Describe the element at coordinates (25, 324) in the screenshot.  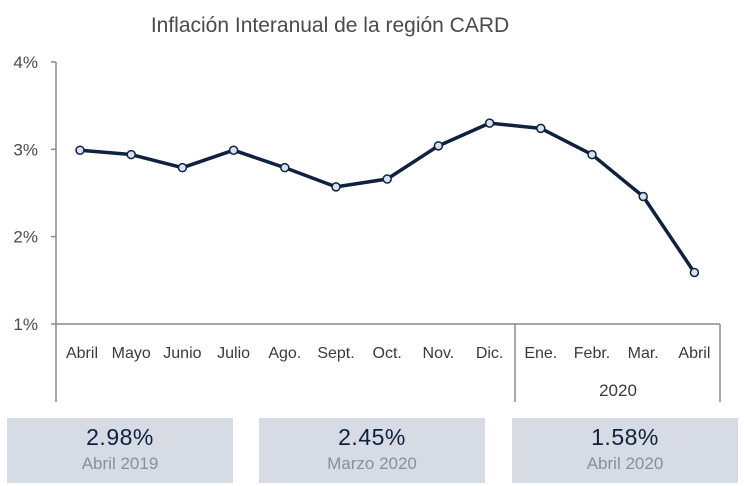
I see `y-tick-label: 1%` at that location.